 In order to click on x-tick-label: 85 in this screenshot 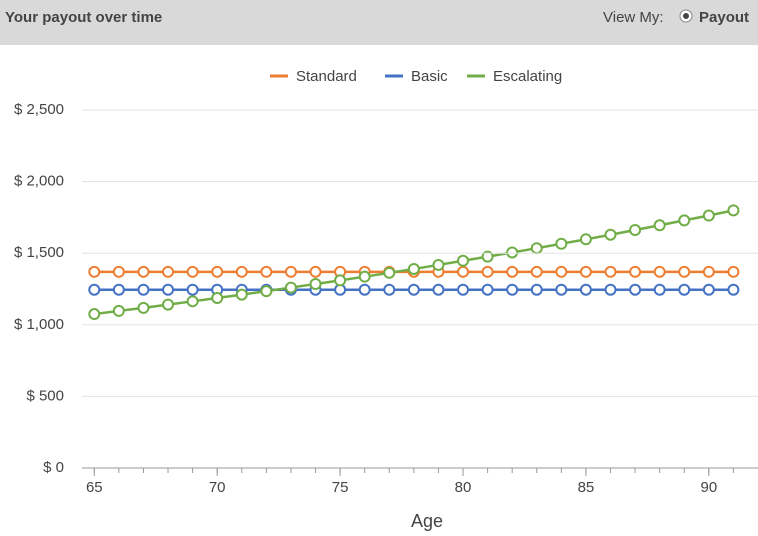, I will do `click(586, 487)`.